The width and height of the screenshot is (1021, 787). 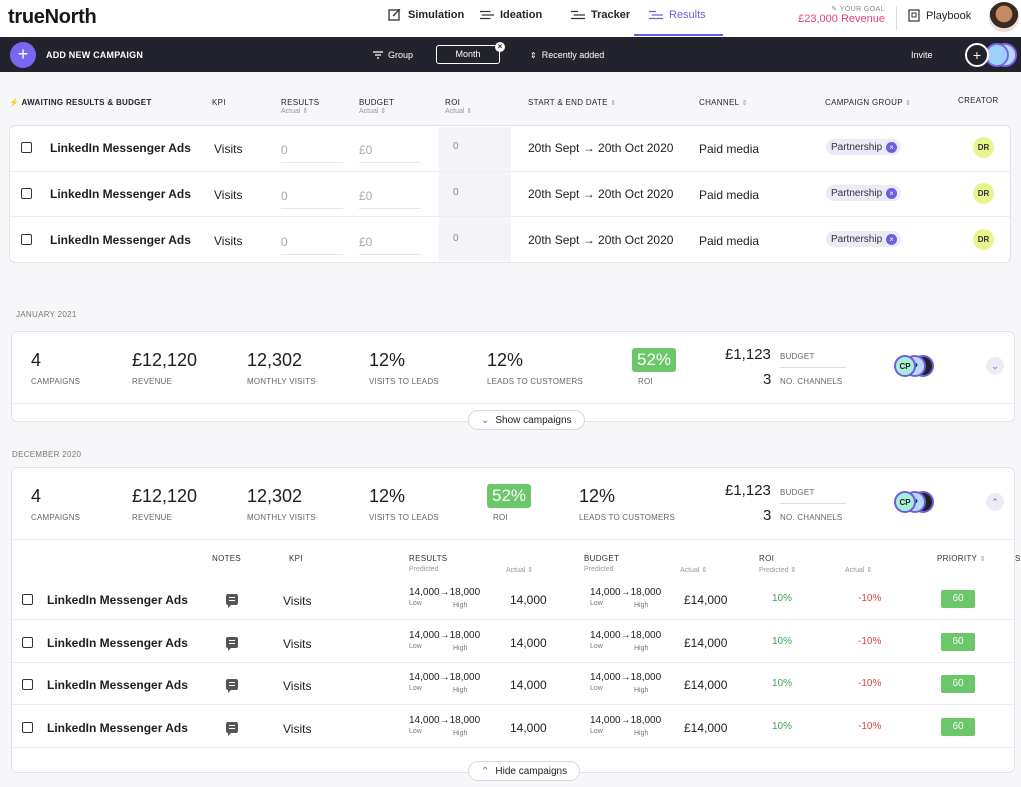 What do you see at coordinates (300, 106) in the screenshot?
I see `header-results: RESULTS Actual ⇕` at bounding box center [300, 106].